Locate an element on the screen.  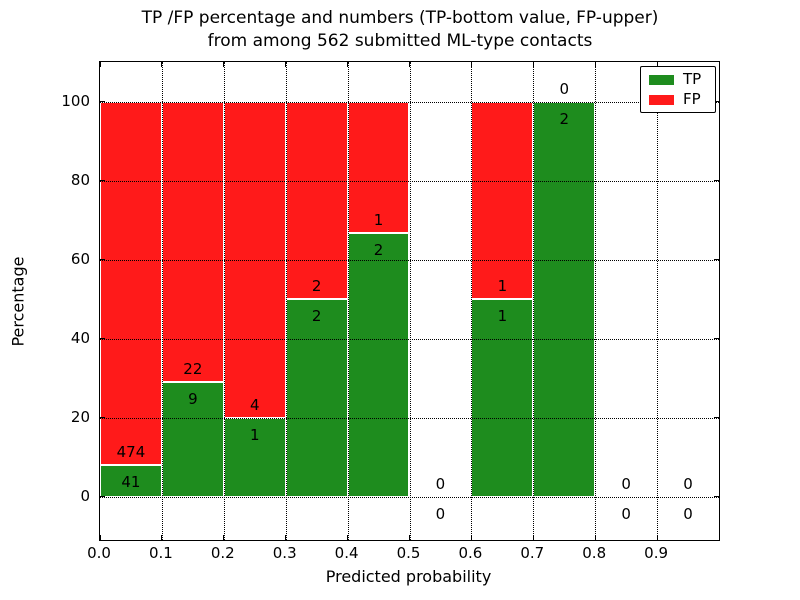
legend-entry-tp: TP is located at coordinates (682, 79).